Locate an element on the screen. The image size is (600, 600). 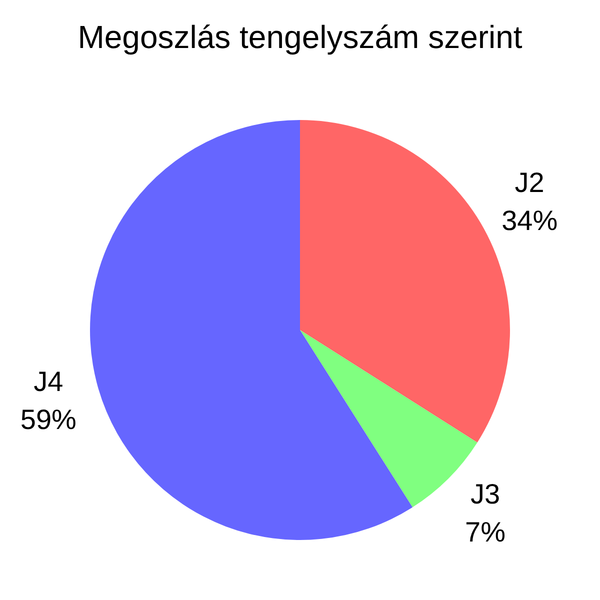
slice-label: J4 is located at coordinates (49, 382).